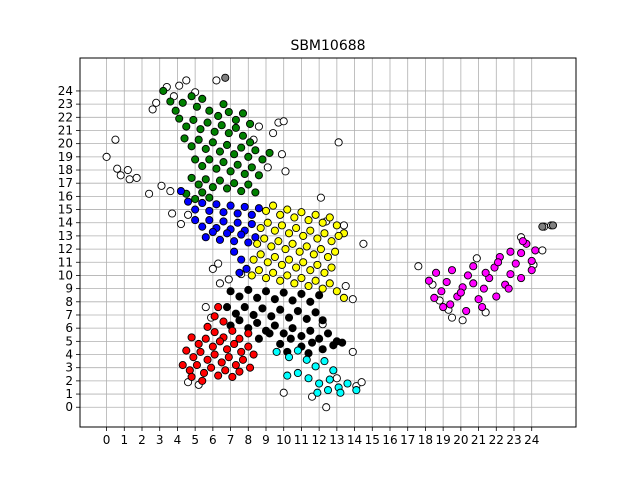 Image resolution: width=640 pixels, height=480 pixels. Describe the element at coordinates (407, 440) in the screenshot. I see `x-tick-label: 17` at that location.